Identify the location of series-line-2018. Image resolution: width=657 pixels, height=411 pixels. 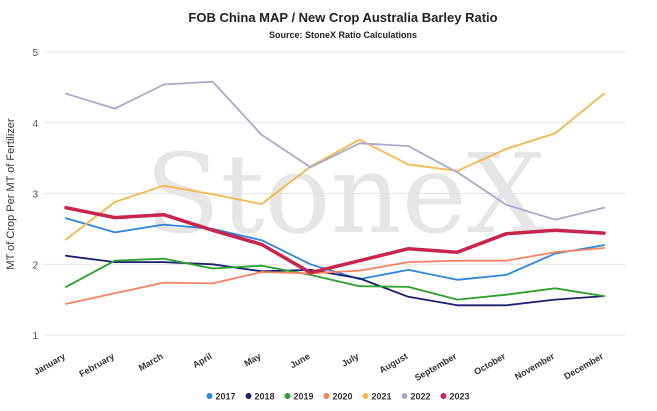
(335, 280).